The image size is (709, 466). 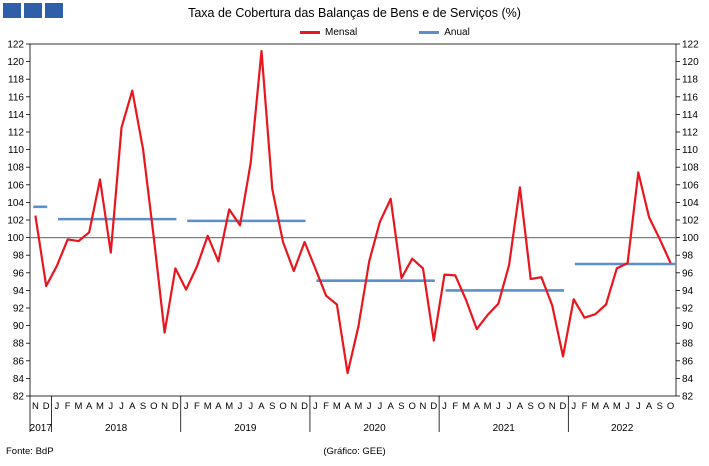 What do you see at coordinates (688, 309) in the screenshot?
I see `y-tick-label-right: 92` at bounding box center [688, 309].